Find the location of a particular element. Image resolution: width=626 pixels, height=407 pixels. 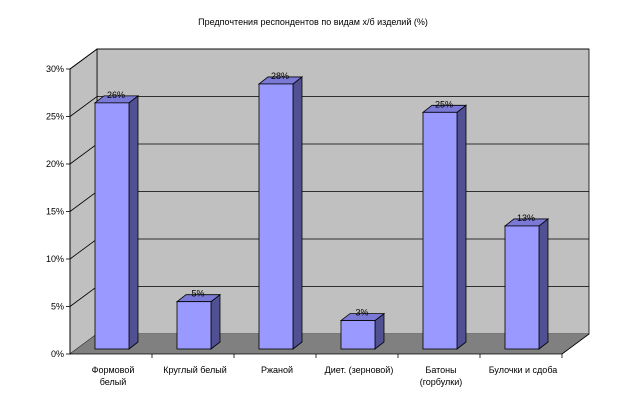

x-category-label: Круглый белый is located at coordinates (195, 370).